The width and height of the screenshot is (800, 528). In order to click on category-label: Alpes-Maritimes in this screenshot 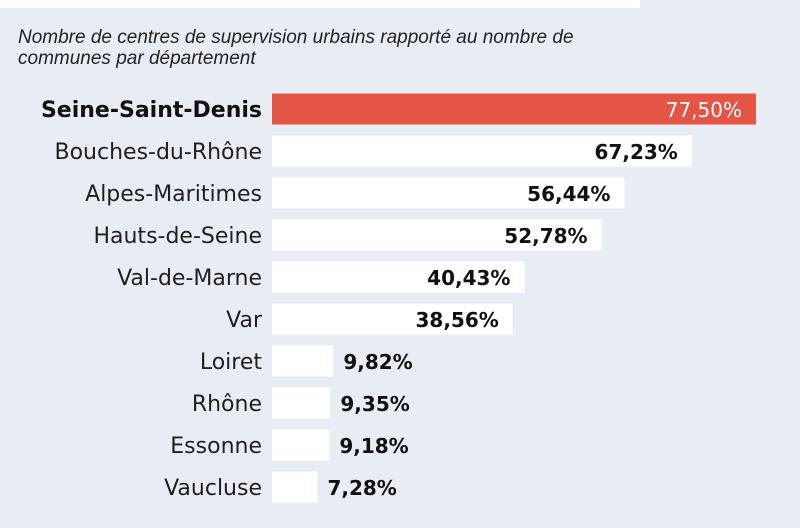, I will do `click(173, 194)`.